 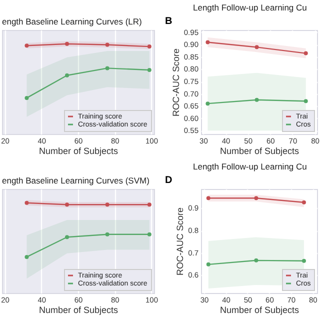 What do you see at coordinates (72, 21) in the screenshot?
I see `chart-title: ength Baseline Learning Curves (LR)` at bounding box center [72, 21].